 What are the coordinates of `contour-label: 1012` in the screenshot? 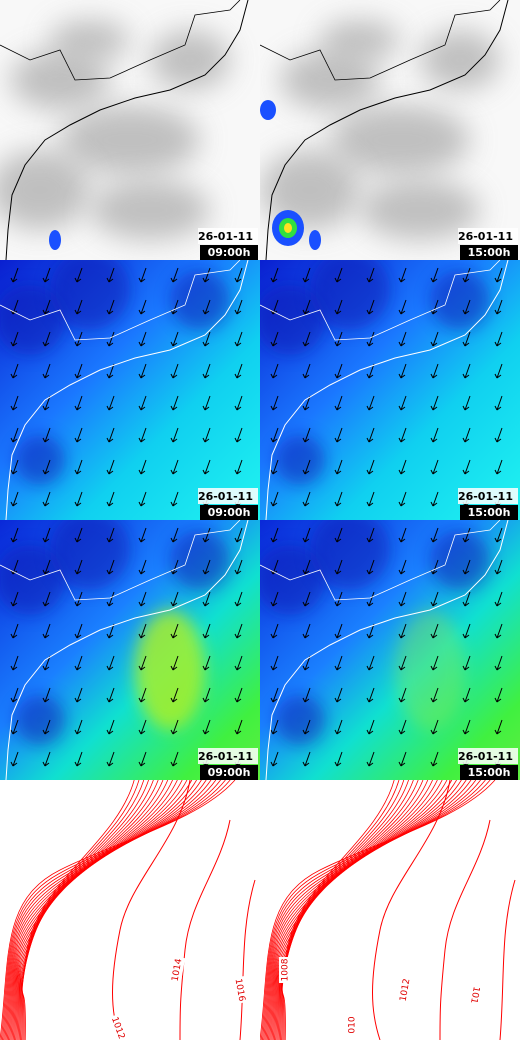 It's located at (406, 990).